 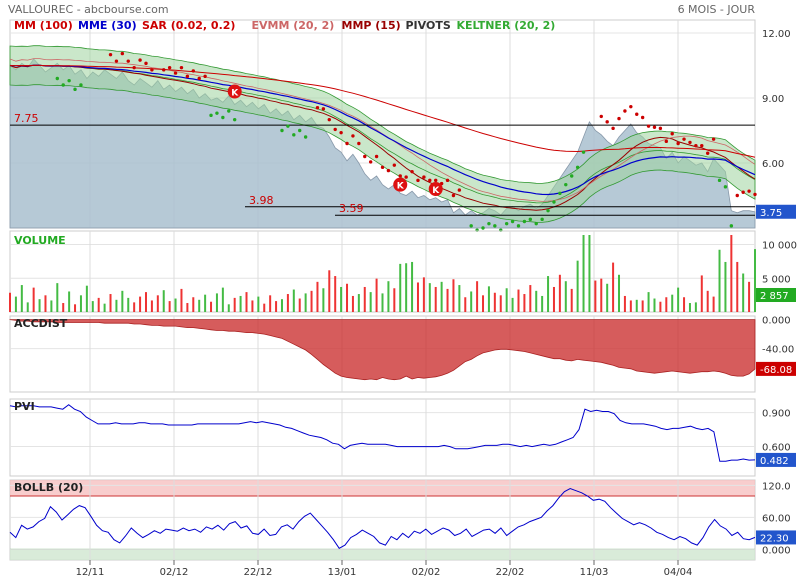 What do you see at coordinates (382, 554) in the screenshot?
I see `bollb-lower-zone` at bounding box center [382, 554].